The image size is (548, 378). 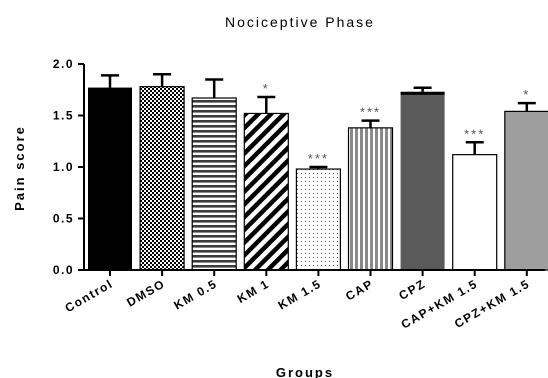 What do you see at coordinates (63, 270) in the screenshot?
I see `y-tick-label: 0.0` at bounding box center [63, 270].